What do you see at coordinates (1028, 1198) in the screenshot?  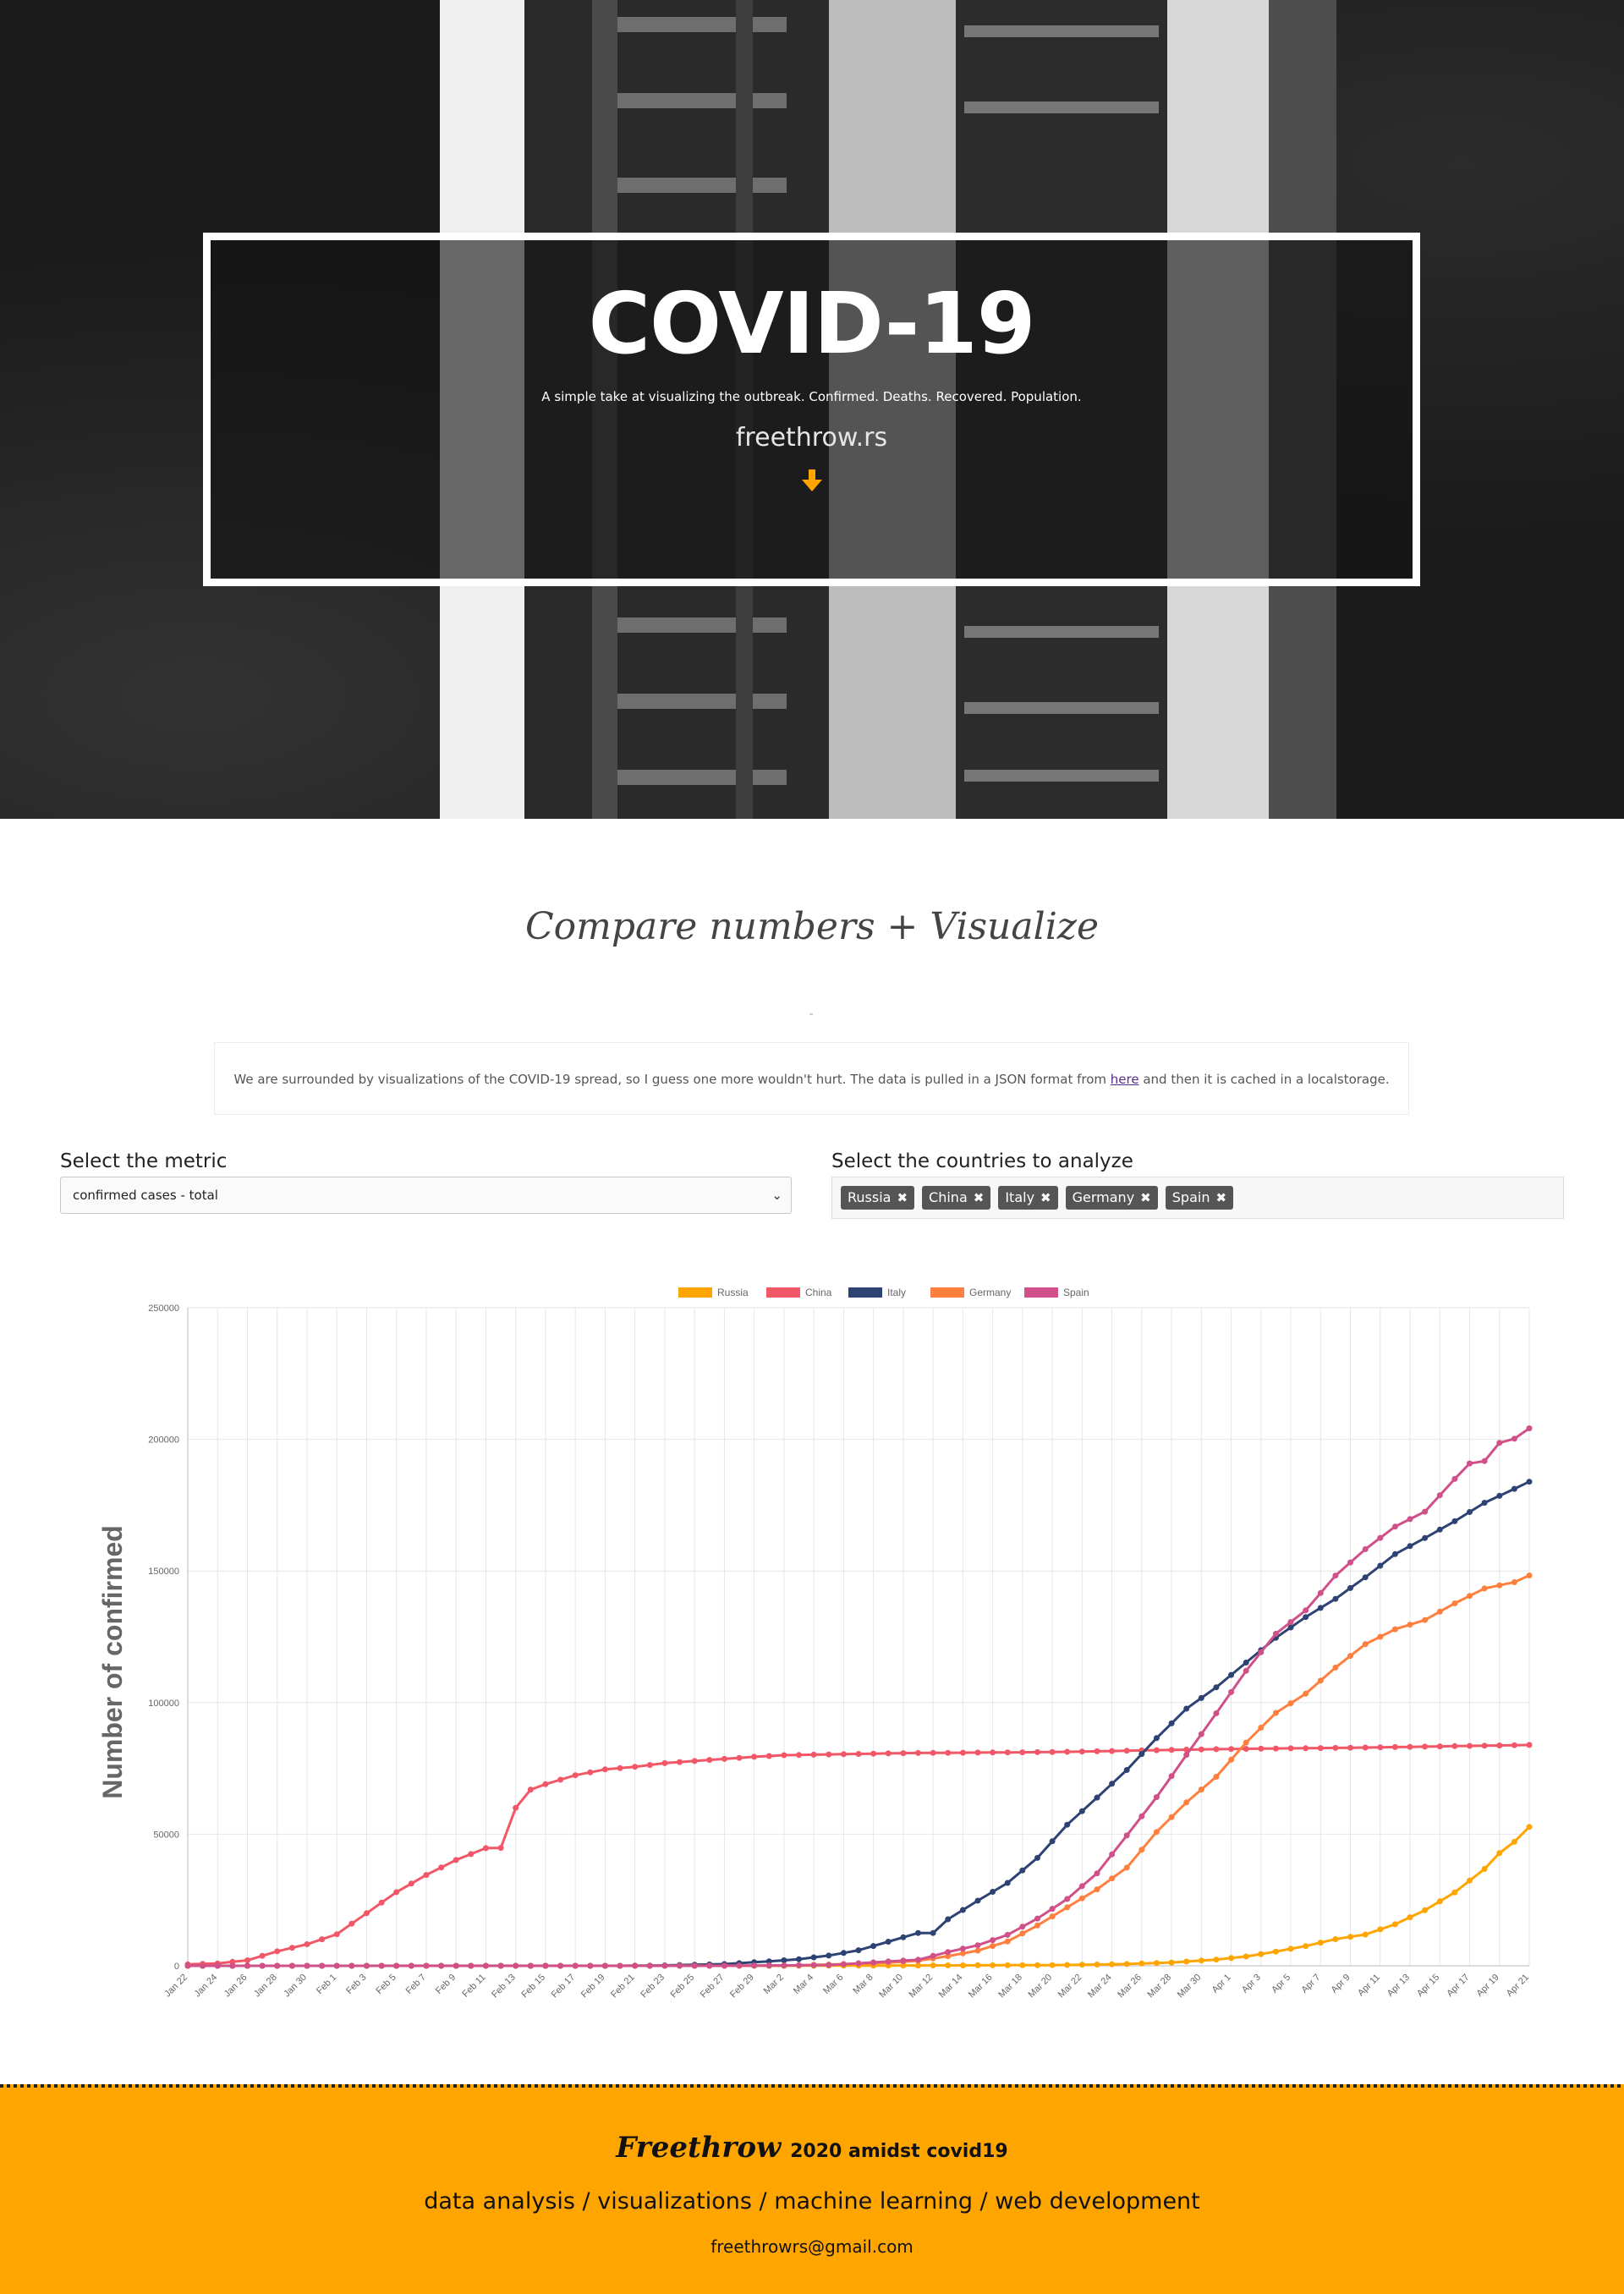 I see `country-tag-italy: Italy ✖` at bounding box center [1028, 1198].